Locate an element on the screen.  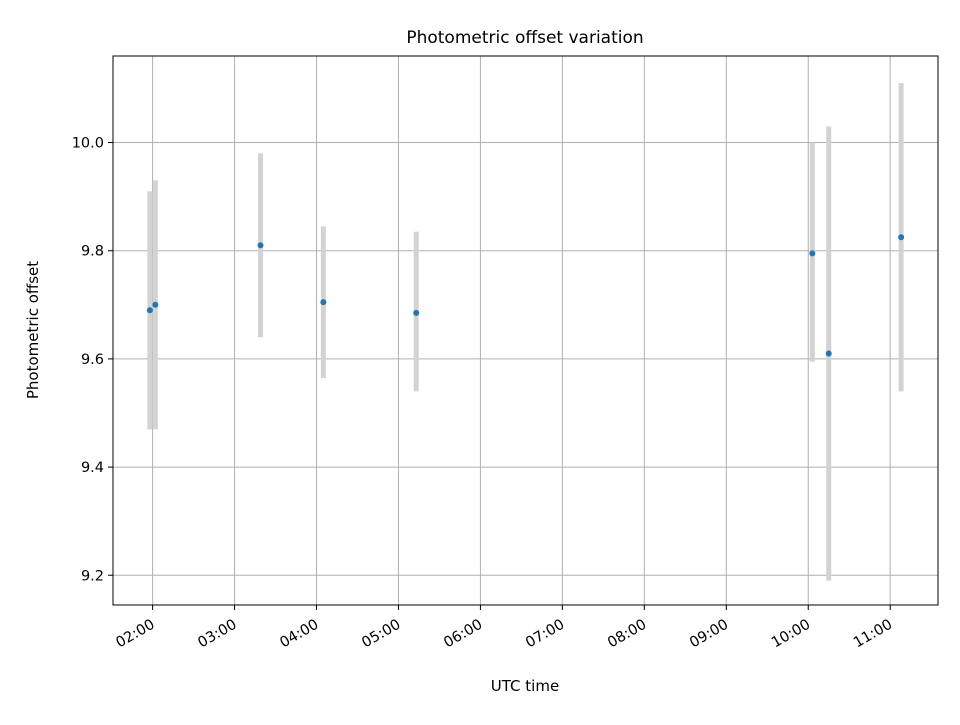
y-tick-label: 9.6 is located at coordinates (92, 360).